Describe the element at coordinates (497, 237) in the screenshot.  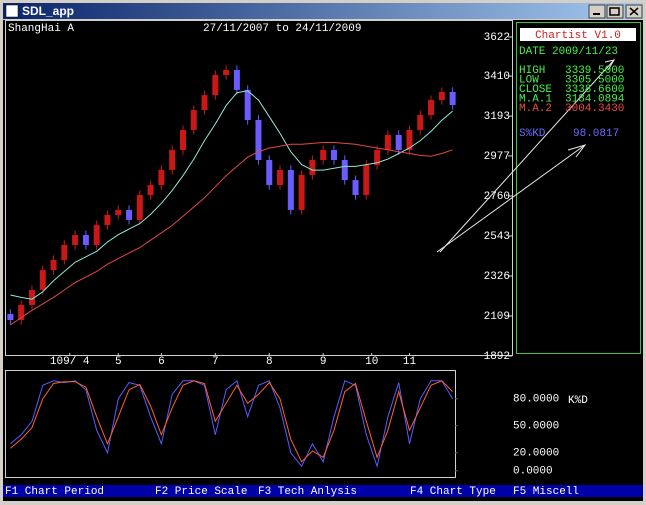
I see `y-tick-label: 2543` at that location.